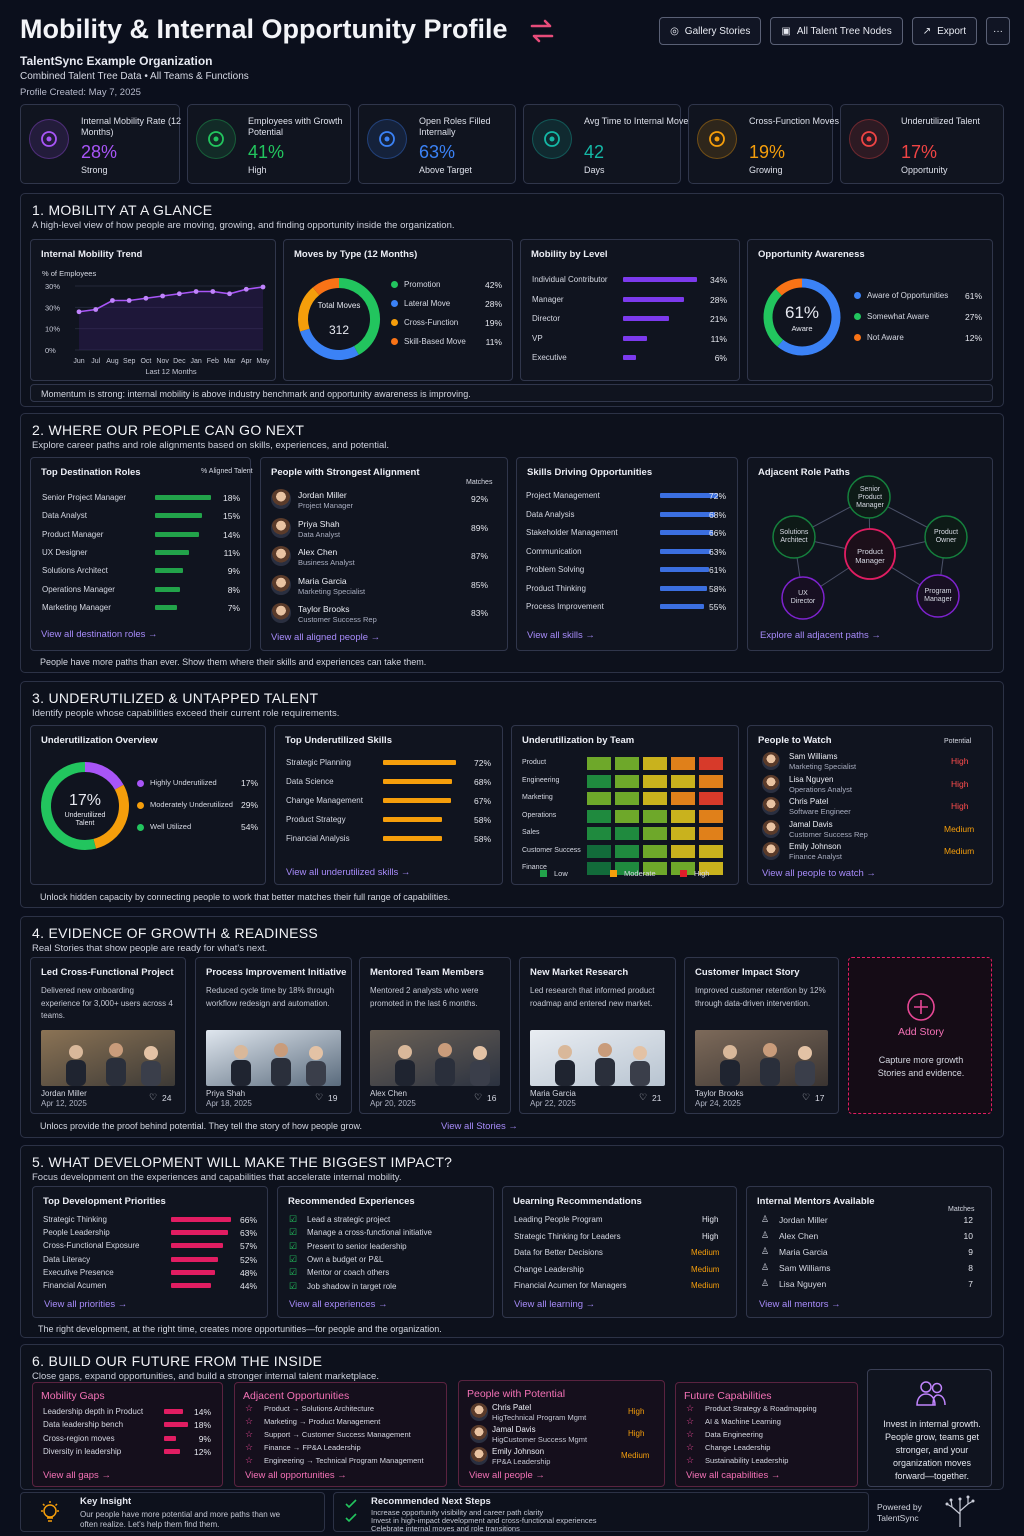 The height and width of the screenshot is (1536, 1024). I want to click on mentor-name: Jordan Miller, so click(803, 1220).